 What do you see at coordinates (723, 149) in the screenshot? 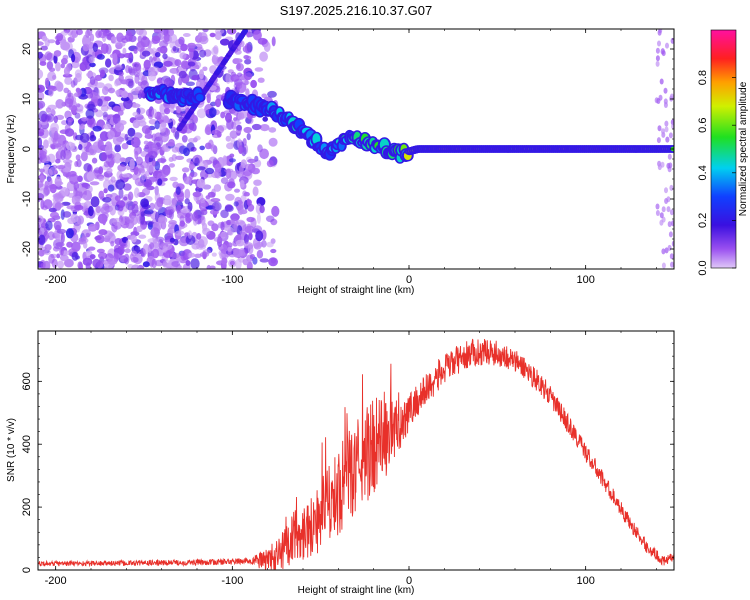
I see `colorbar-gradient` at bounding box center [723, 149].